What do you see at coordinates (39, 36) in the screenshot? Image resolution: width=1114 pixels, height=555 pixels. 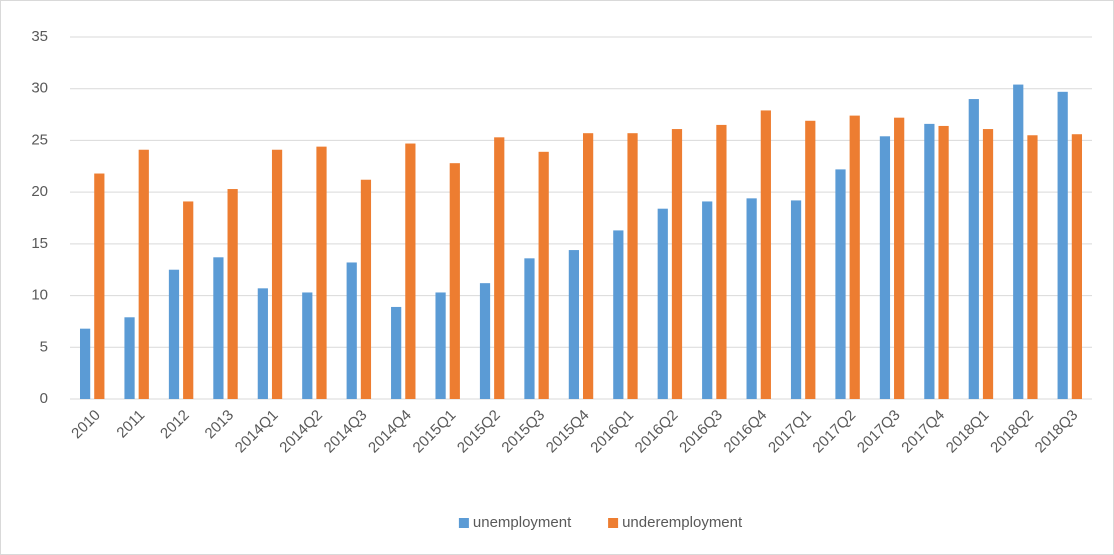 I see `y-tick-label: 35` at bounding box center [39, 36].